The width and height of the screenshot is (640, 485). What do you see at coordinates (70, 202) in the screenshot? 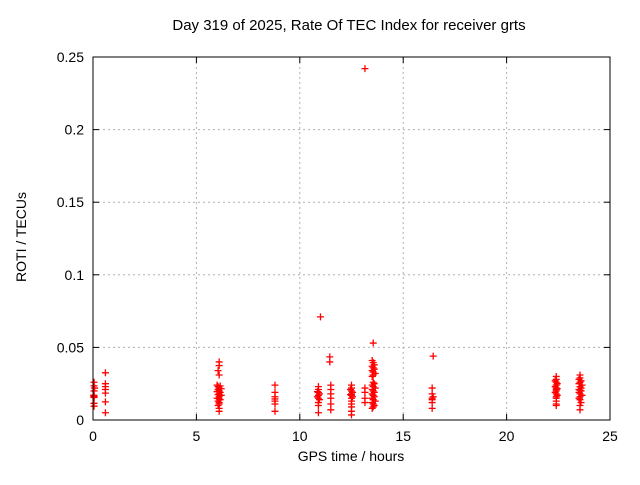
I see `y-tick-label: 0.15` at bounding box center [70, 202].